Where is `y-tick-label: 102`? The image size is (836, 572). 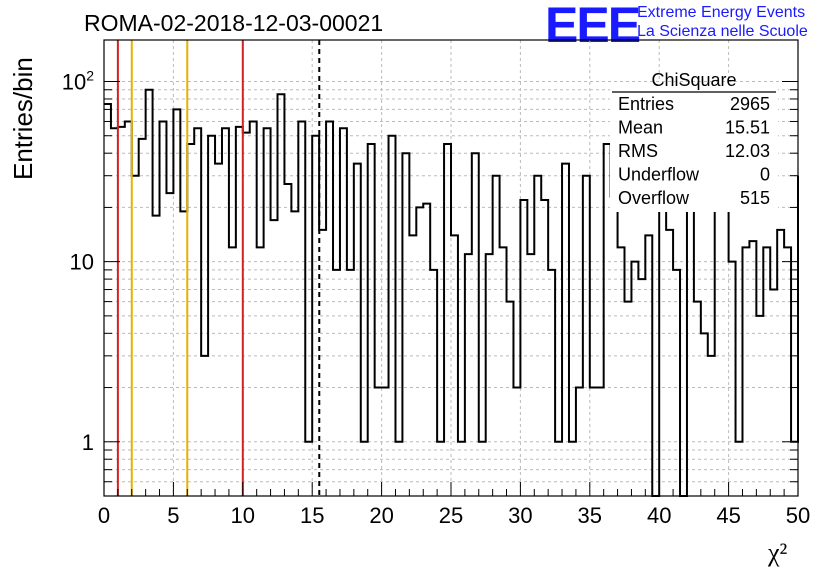 y-tick-label: 102 is located at coordinates (78, 81).